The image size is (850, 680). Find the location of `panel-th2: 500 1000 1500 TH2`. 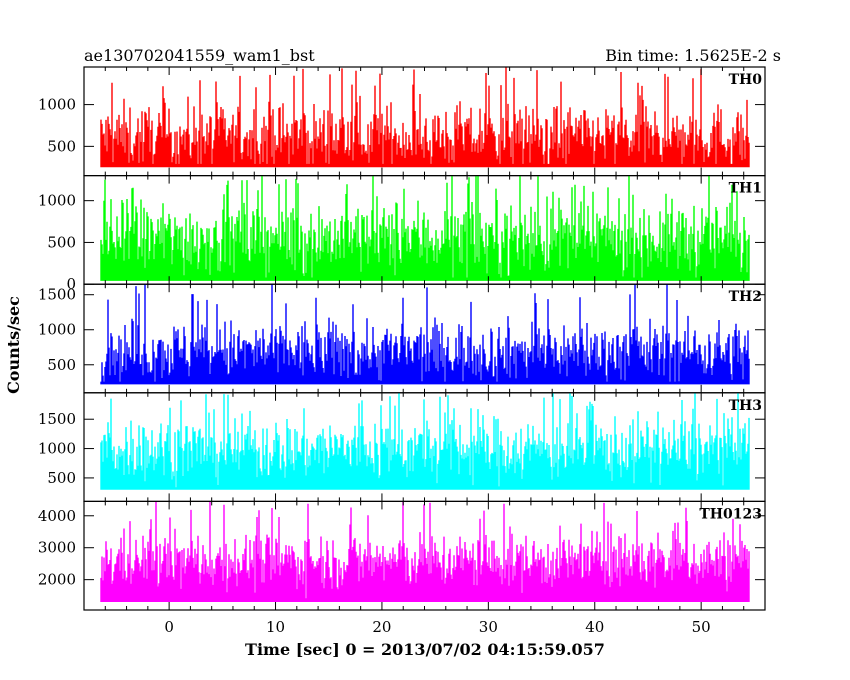

panel-th2: 500 1000 1500 TH2 is located at coordinates (402, 338).